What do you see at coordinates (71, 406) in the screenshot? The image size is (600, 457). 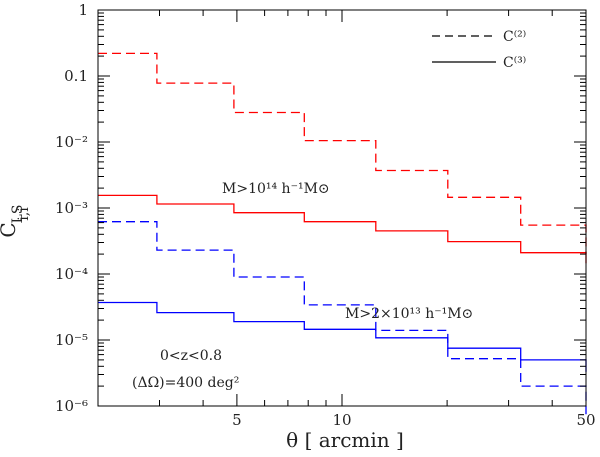 I see `y-tick-label: 10⁻⁶` at bounding box center [71, 406].